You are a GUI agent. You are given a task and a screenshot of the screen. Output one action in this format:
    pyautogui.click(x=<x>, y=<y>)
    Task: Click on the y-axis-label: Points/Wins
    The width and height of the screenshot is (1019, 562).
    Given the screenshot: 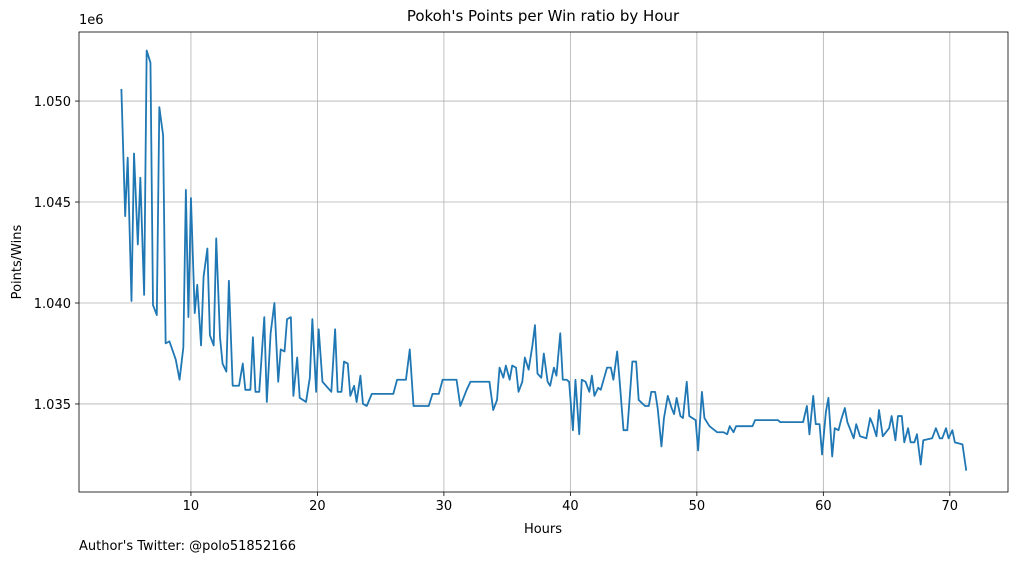 What is the action you would take?
    pyautogui.click(x=17, y=261)
    